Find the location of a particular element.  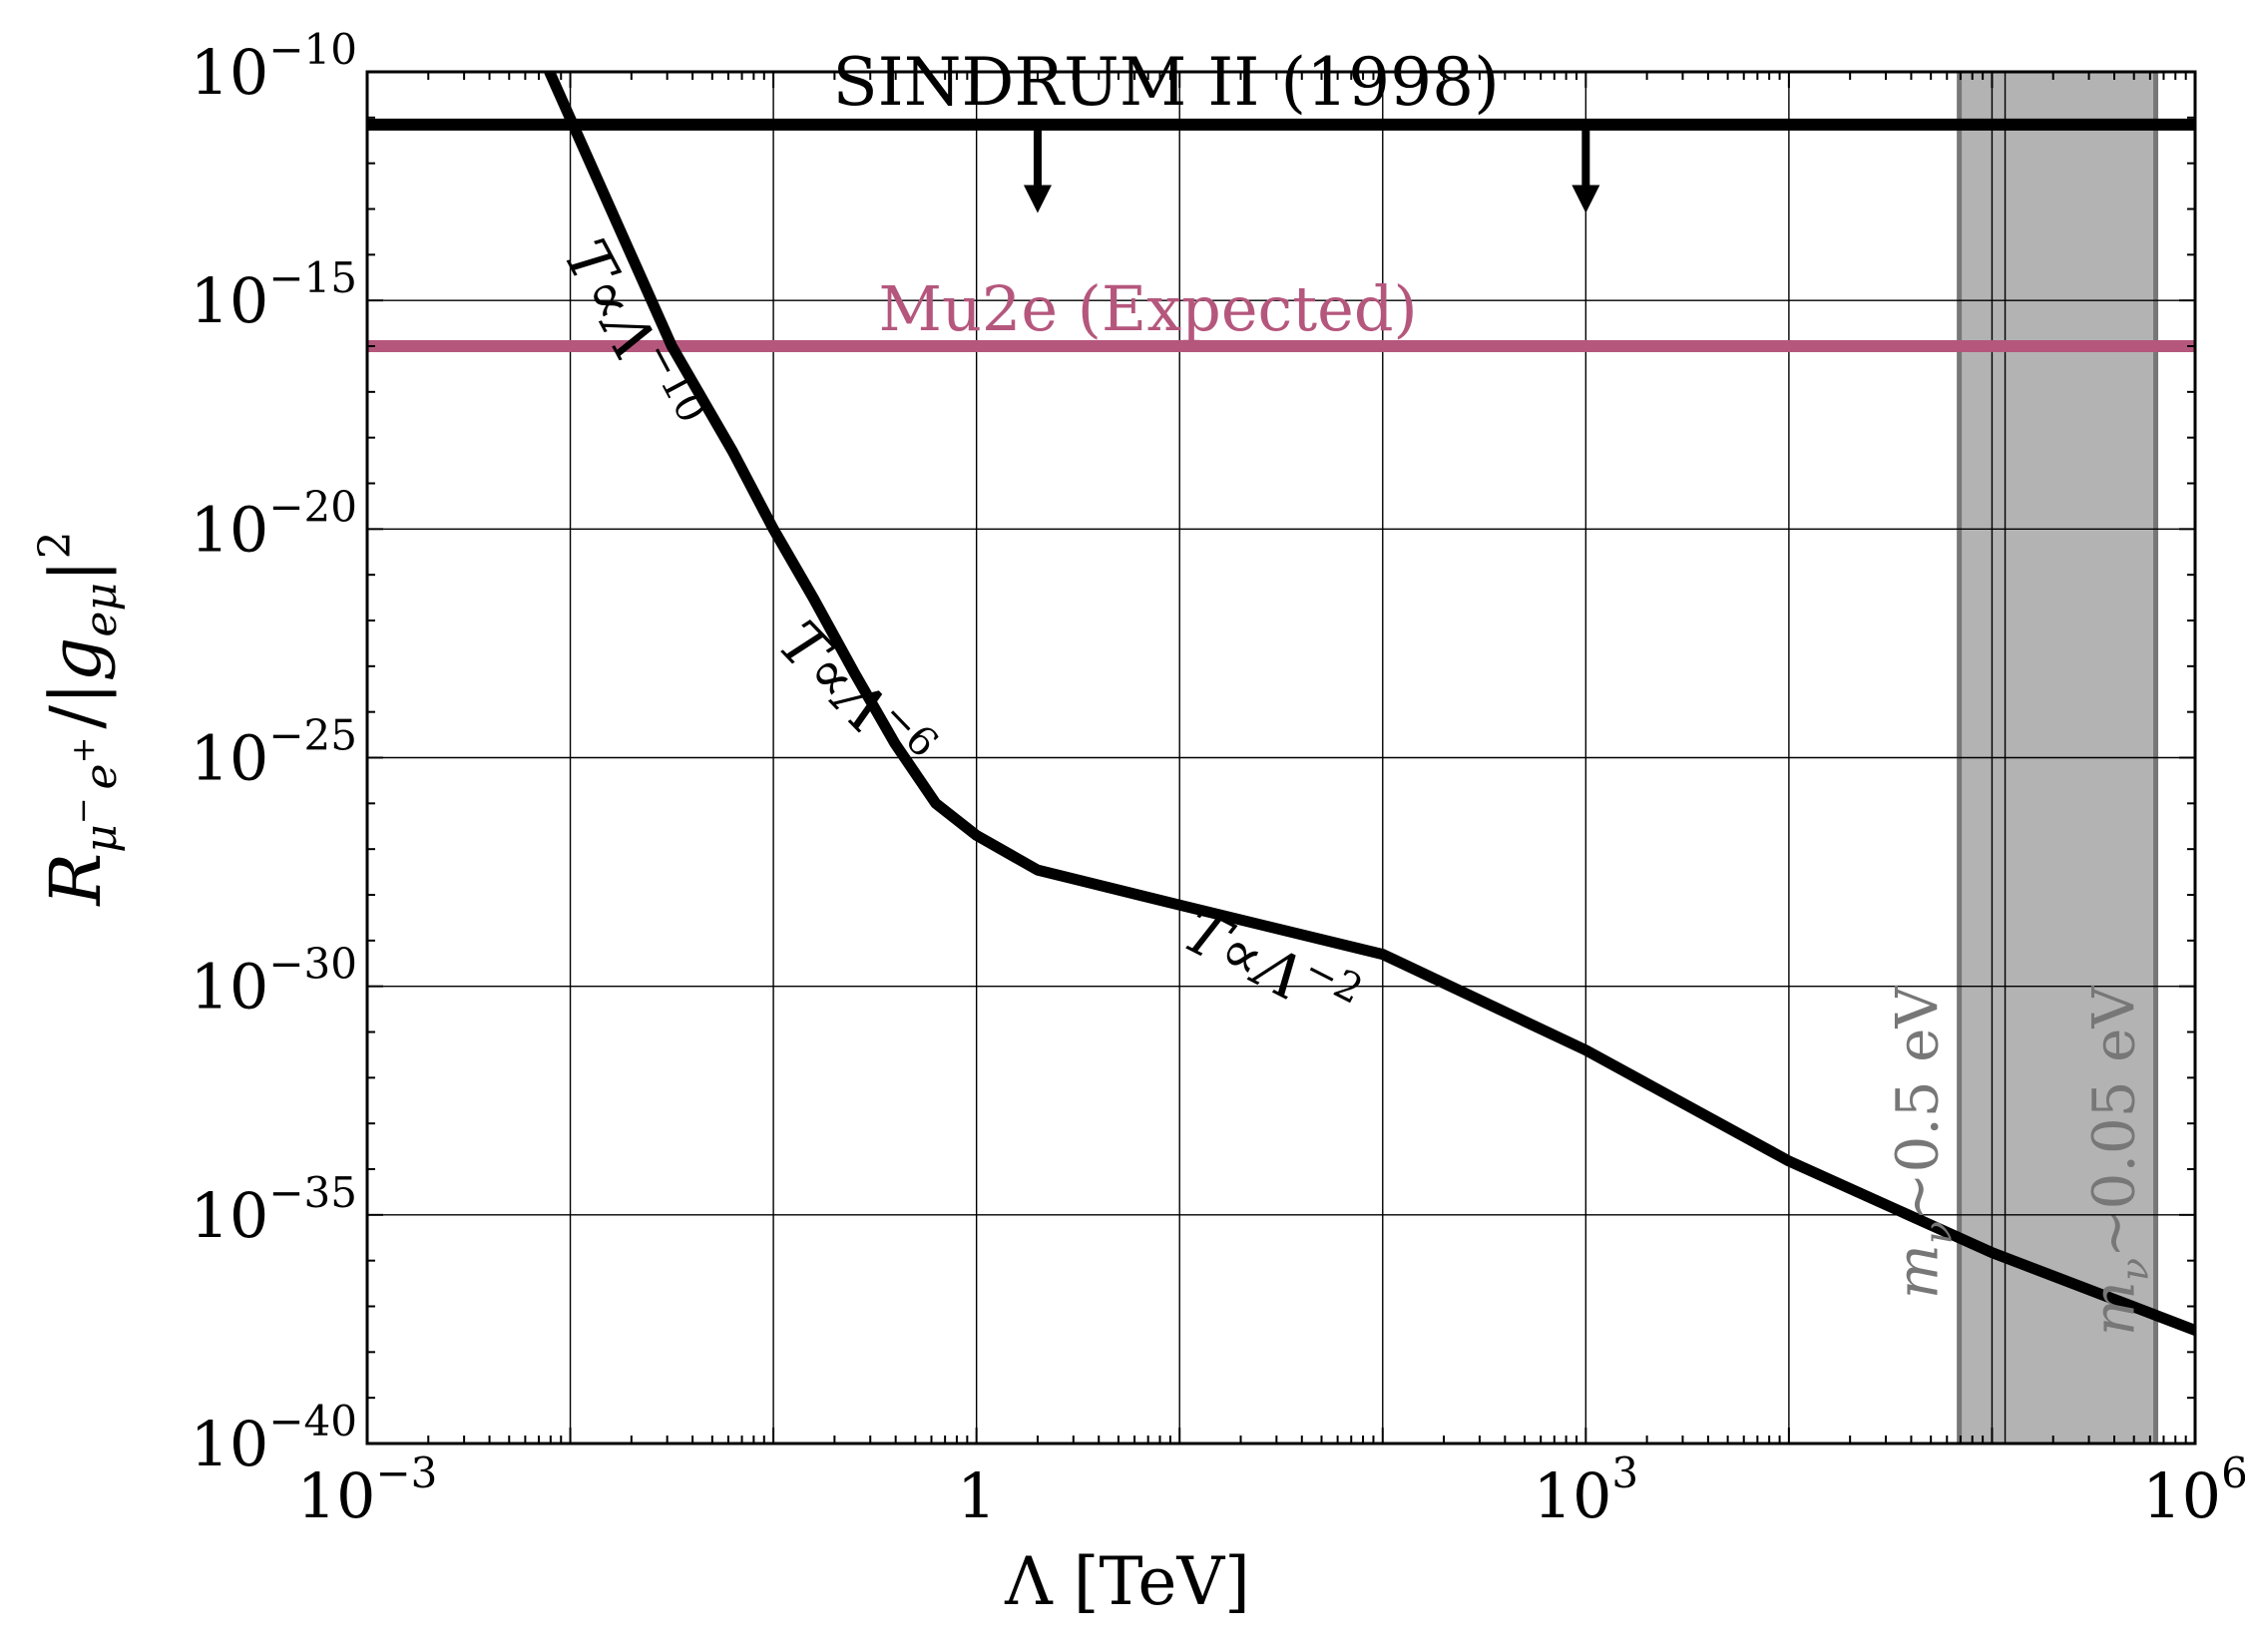

x-tick-label: 10³ is located at coordinates (1586, 1490).